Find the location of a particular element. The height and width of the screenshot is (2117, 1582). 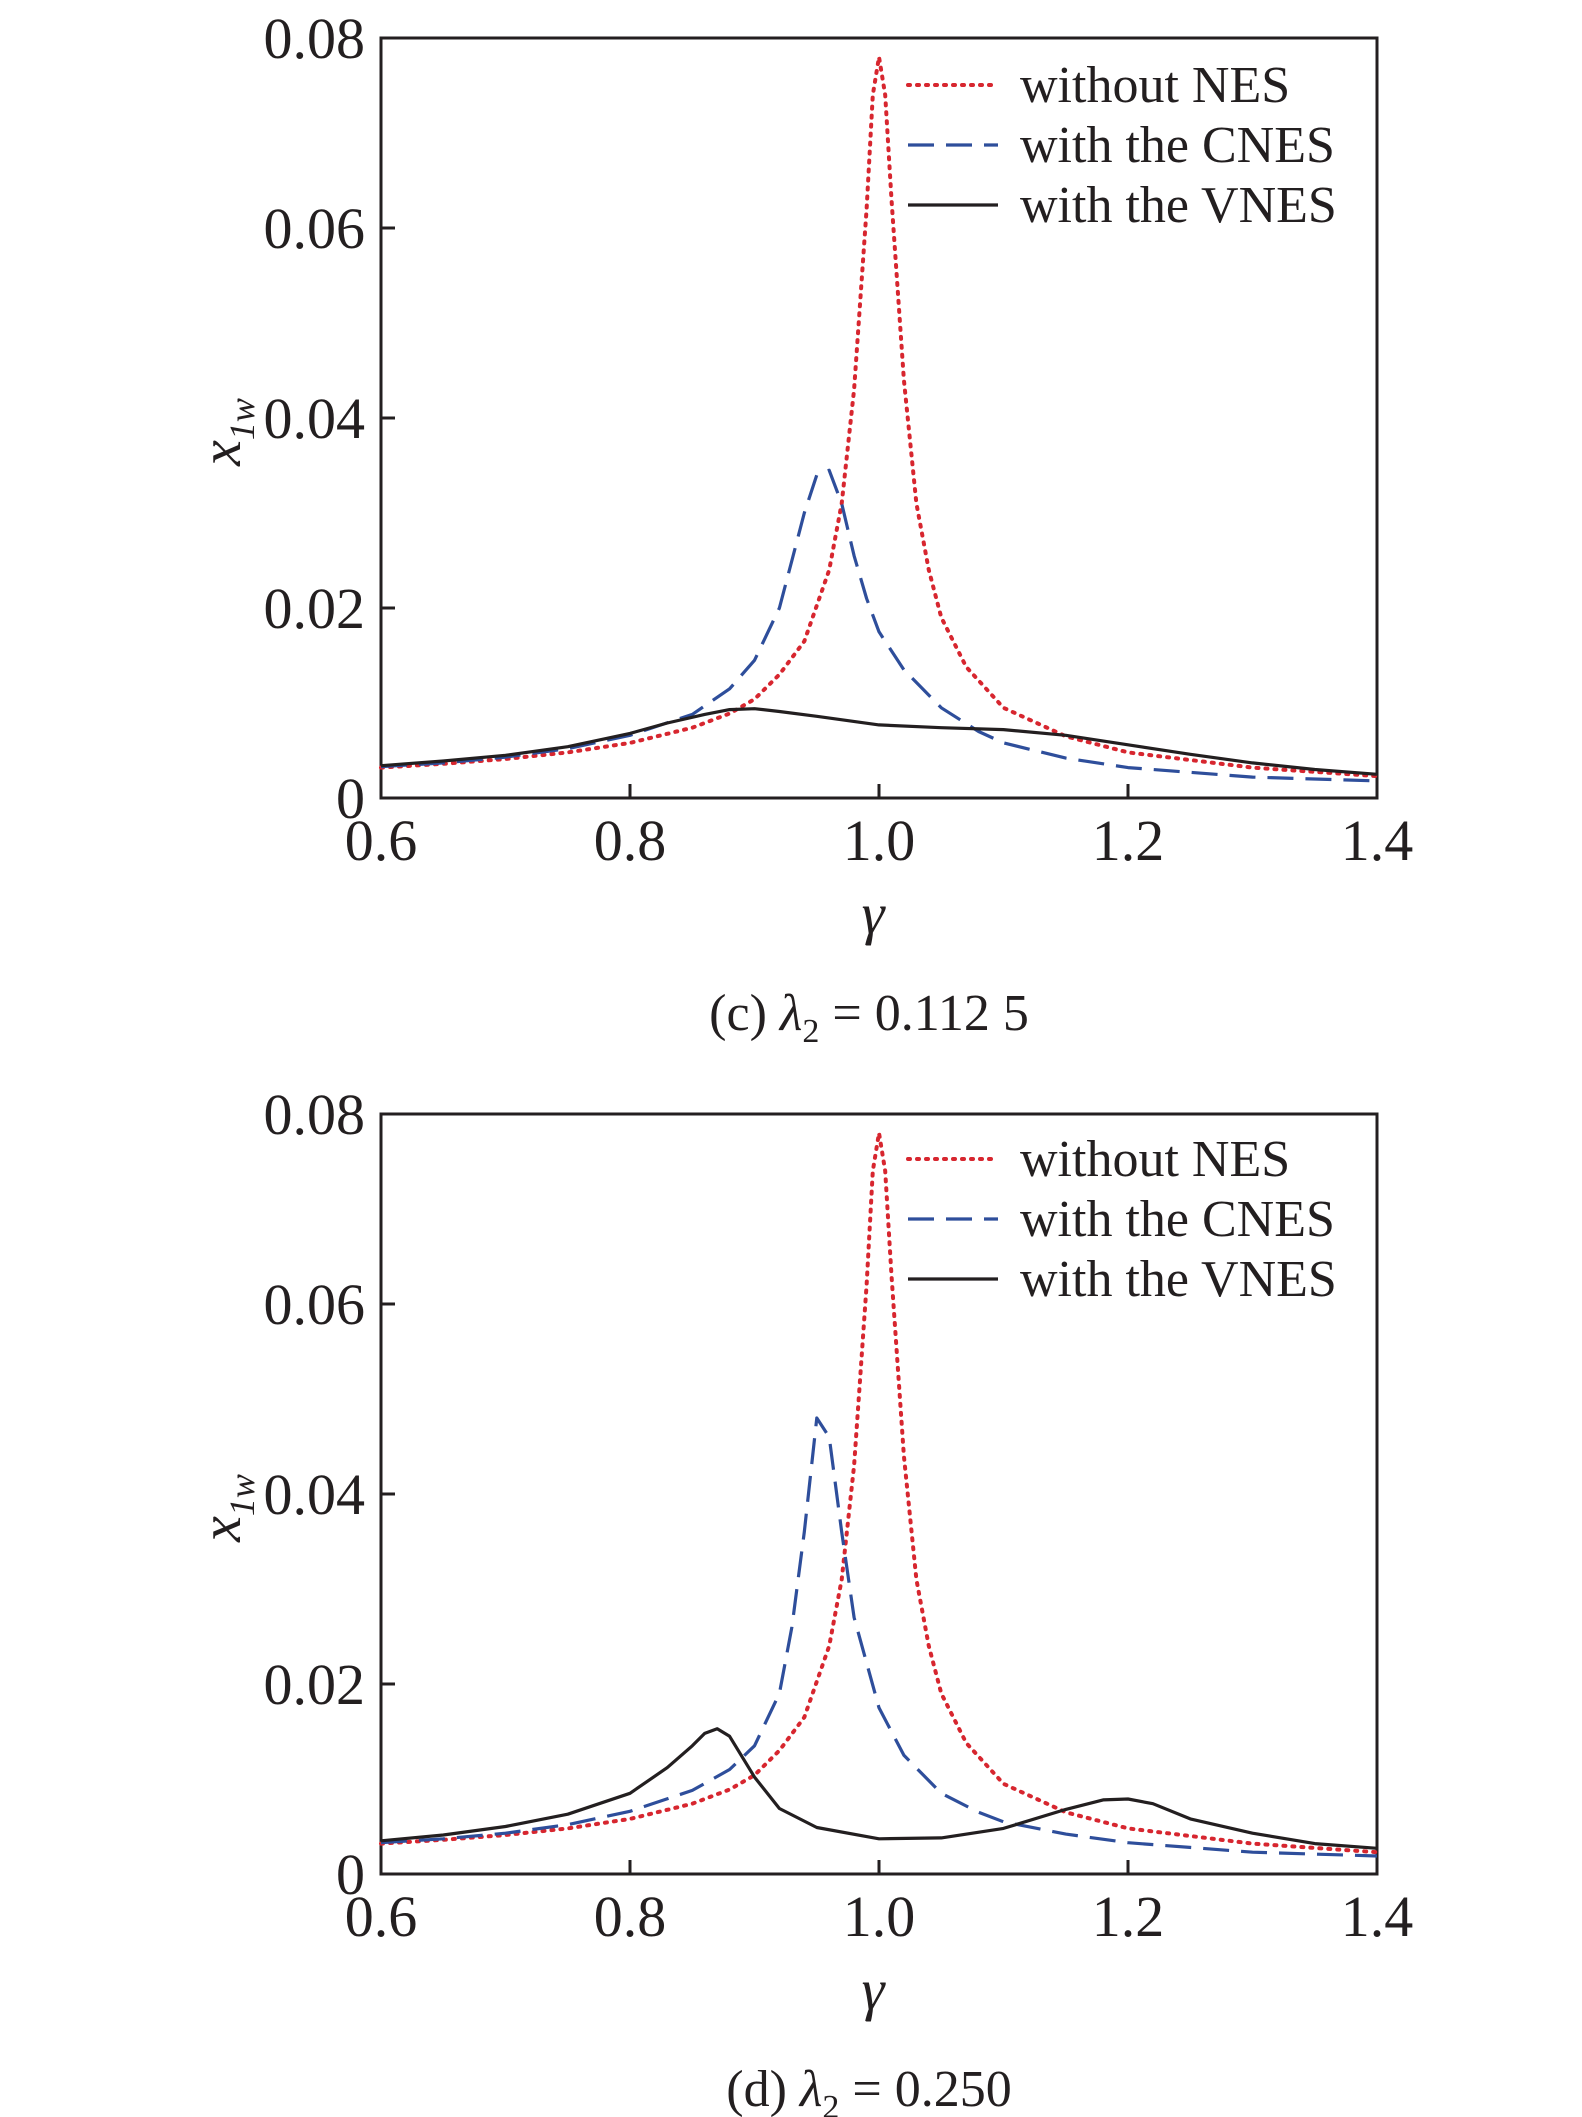

caption-value: = 0.250 is located at coordinates (925, 2089).